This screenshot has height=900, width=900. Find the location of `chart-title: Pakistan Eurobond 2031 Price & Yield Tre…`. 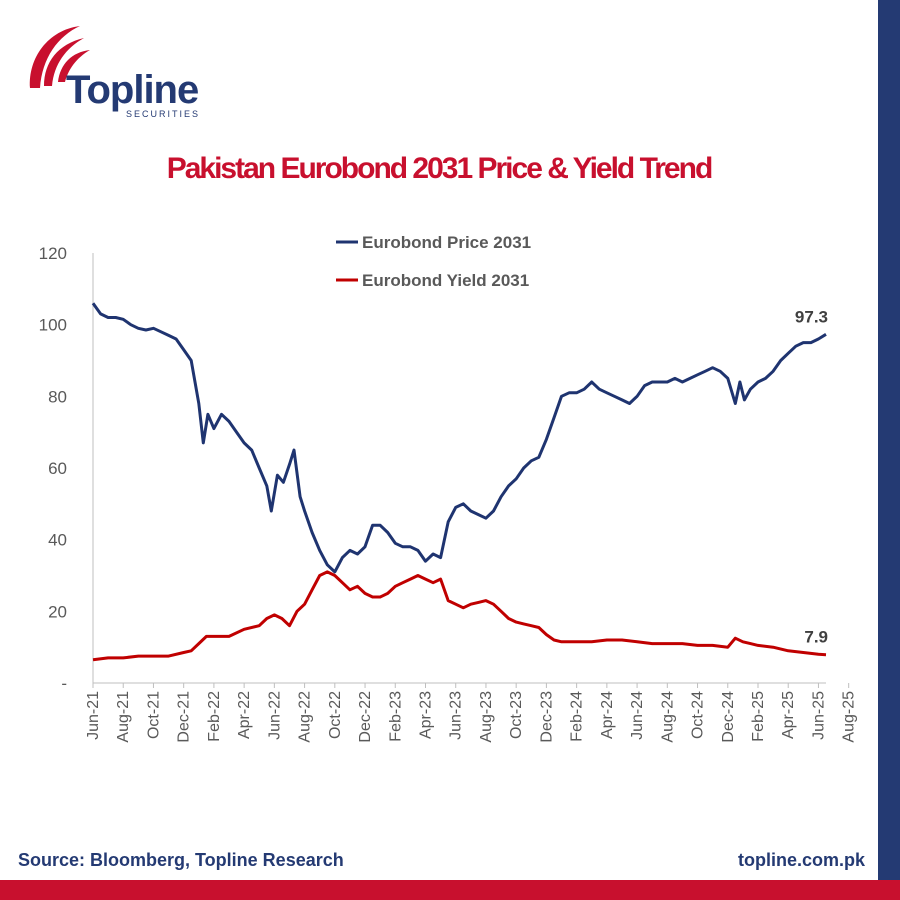

chart-title: Pakistan Eurobond 2031 Price & Yield Tre… is located at coordinates (440, 168).